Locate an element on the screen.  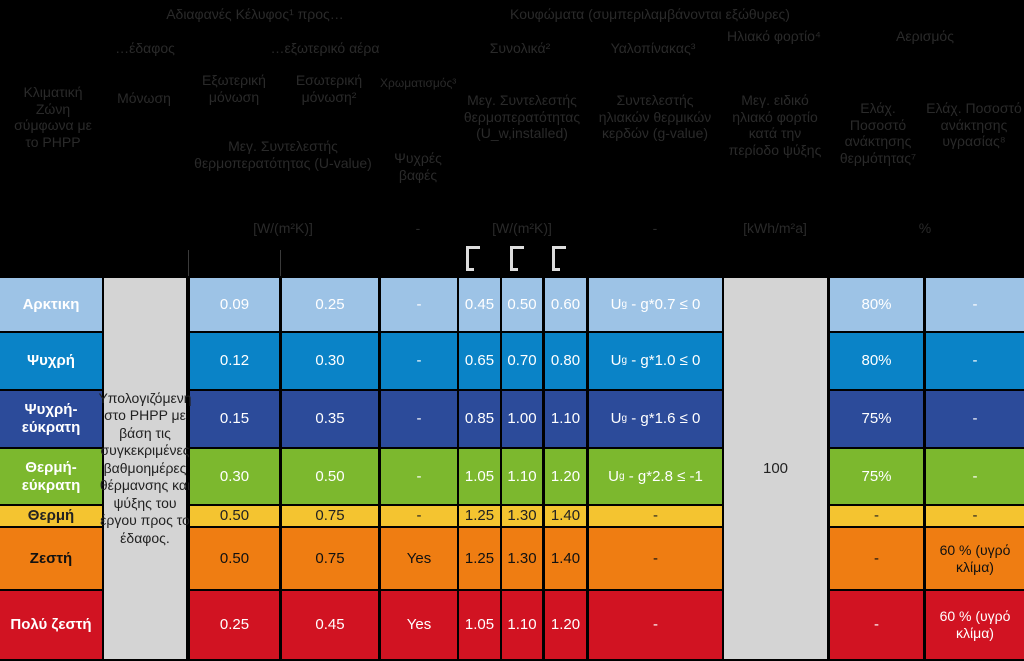
int-insulation-u: 0.30 is located at coordinates (330, 361).